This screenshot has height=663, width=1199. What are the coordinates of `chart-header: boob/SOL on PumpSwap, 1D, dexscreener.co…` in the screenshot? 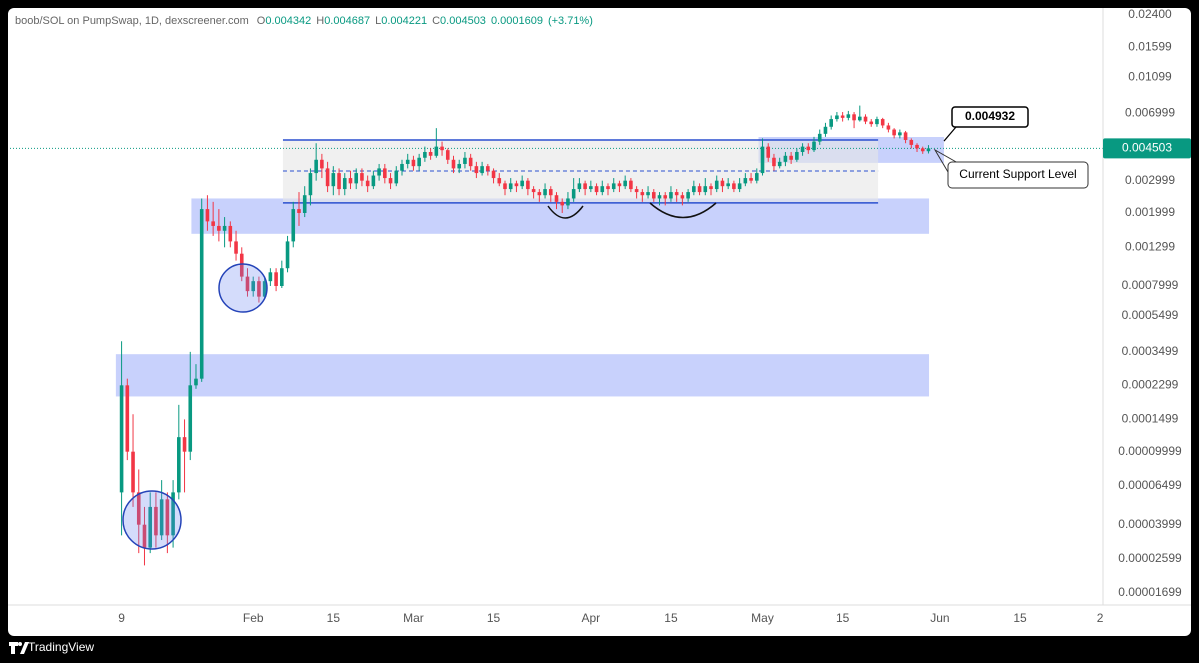 It's located at (306, 21).